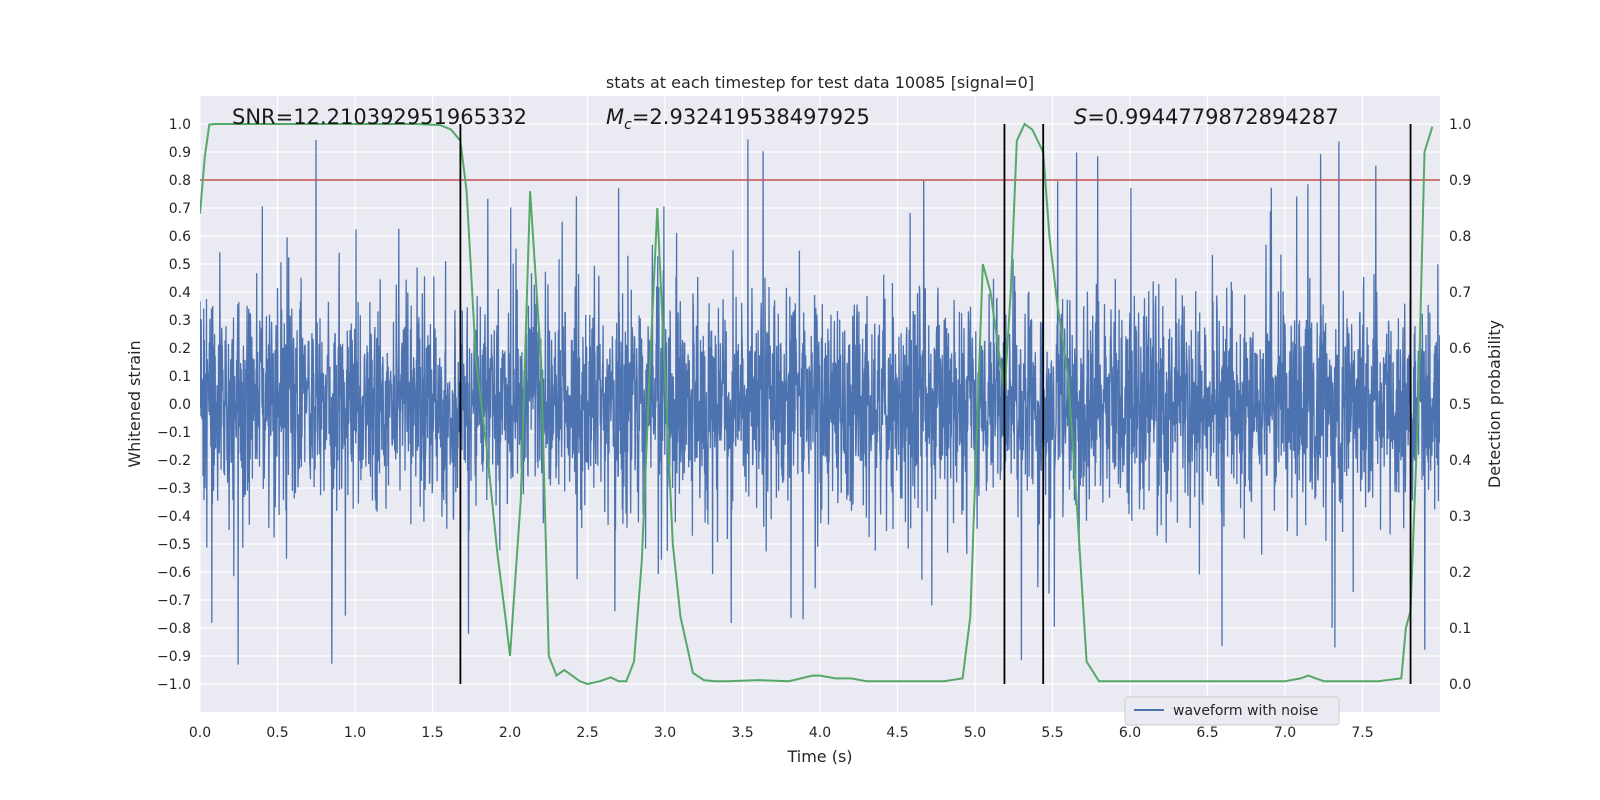  I want to click on y2-tick-label-4: 0.6, so click(1460, 349).